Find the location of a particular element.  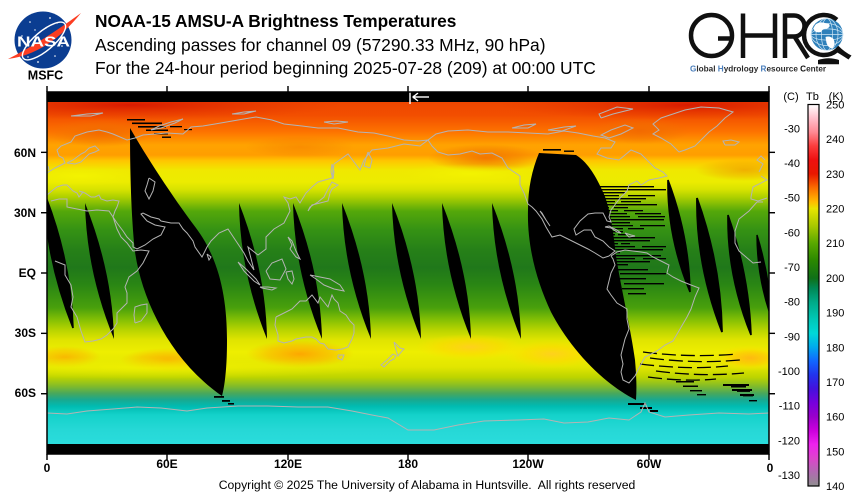

svg-text: 230 is located at coordinates (835, 175).